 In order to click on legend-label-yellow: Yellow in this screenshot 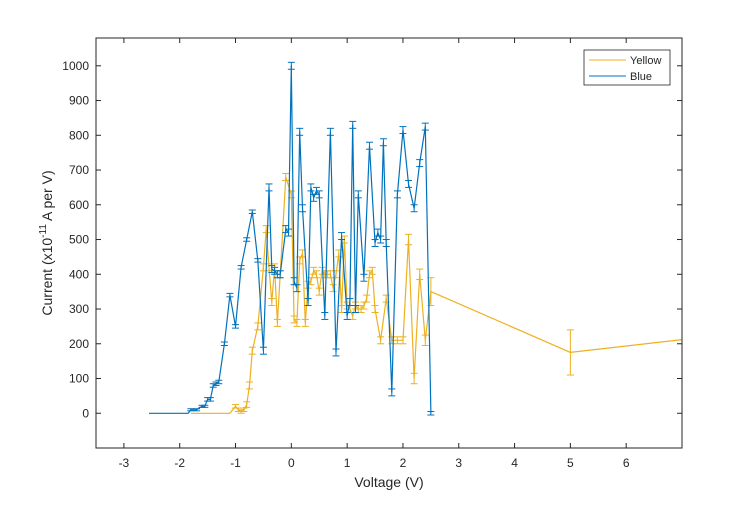, I will do `click(645, 61)`.